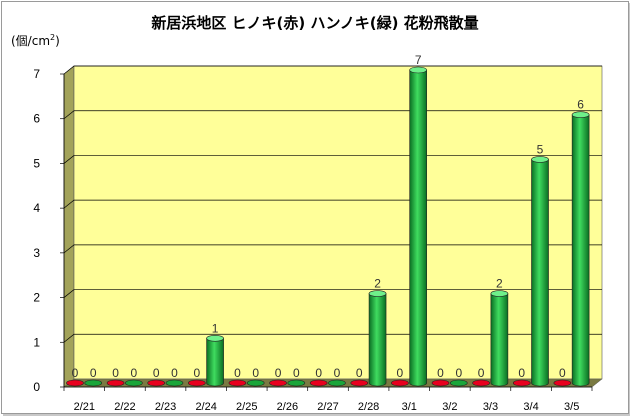 This screenshot has width=630, height=416. What do you see at coordinates (215, 328) in the screenshot?
I see `data-label: 1` at bounding box center [215, 328].